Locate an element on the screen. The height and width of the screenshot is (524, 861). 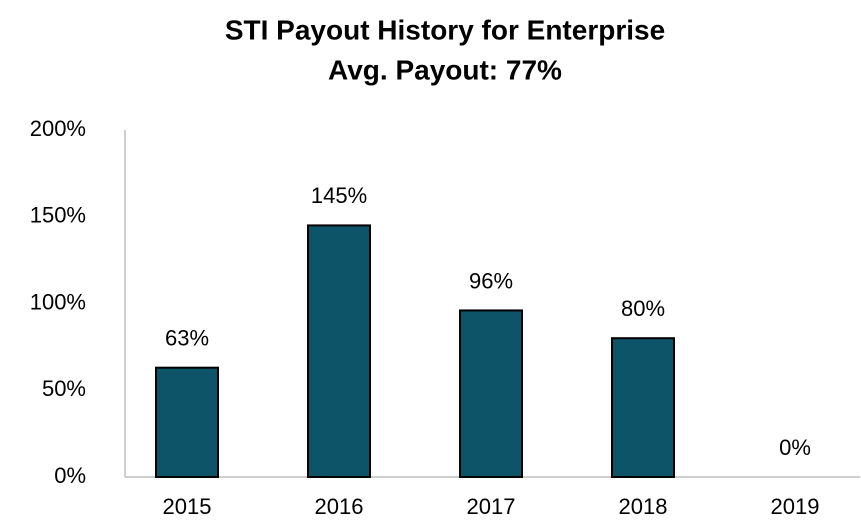
x-tick-label: 2017 is located at coordinates (491, 506).